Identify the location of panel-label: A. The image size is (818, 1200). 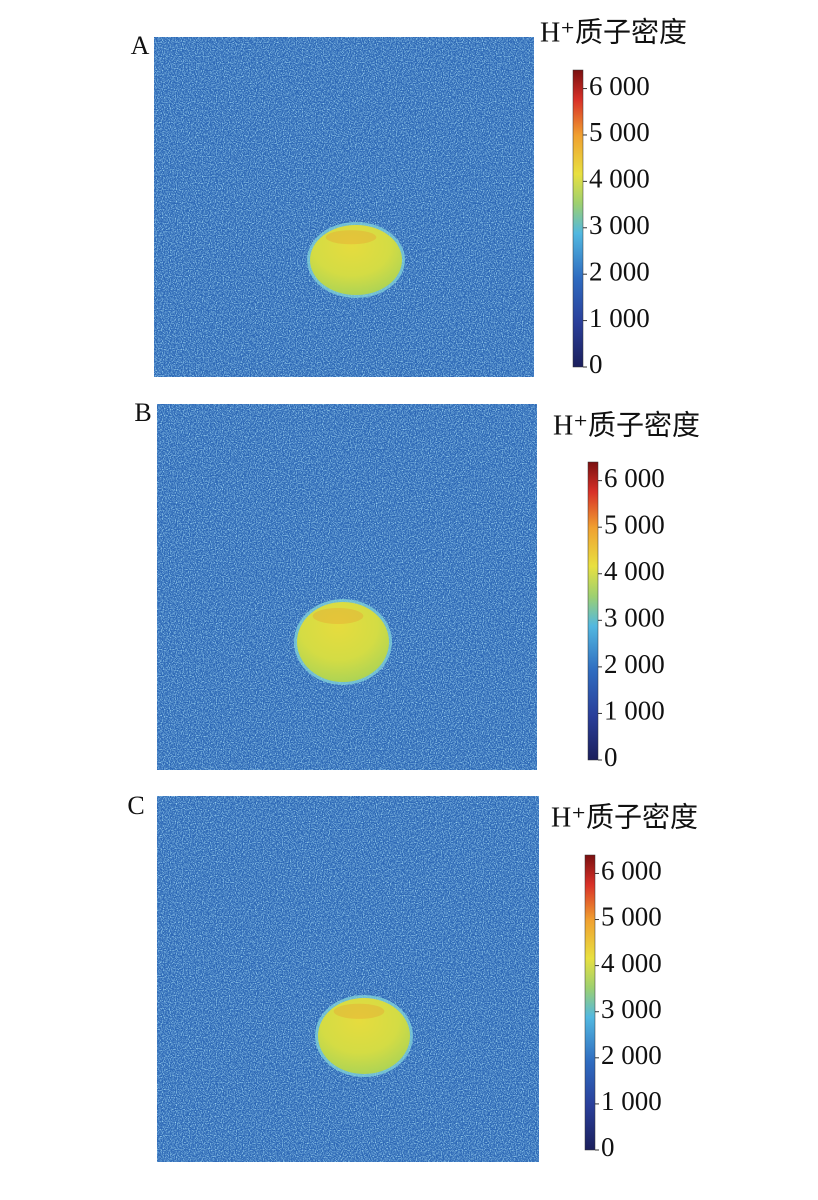
(140, 45).